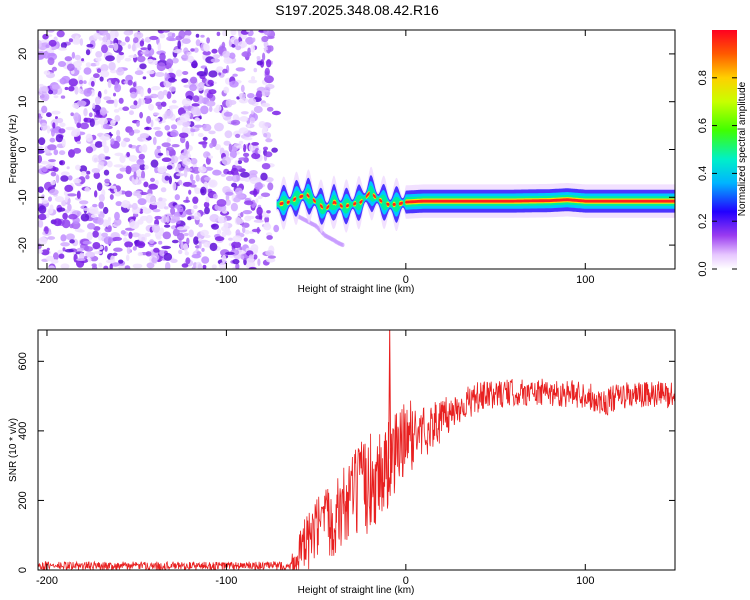 The height and width of the screenshot is (600, 750). I want to click on snr-y-tick-label: 600, so click(23, 361).